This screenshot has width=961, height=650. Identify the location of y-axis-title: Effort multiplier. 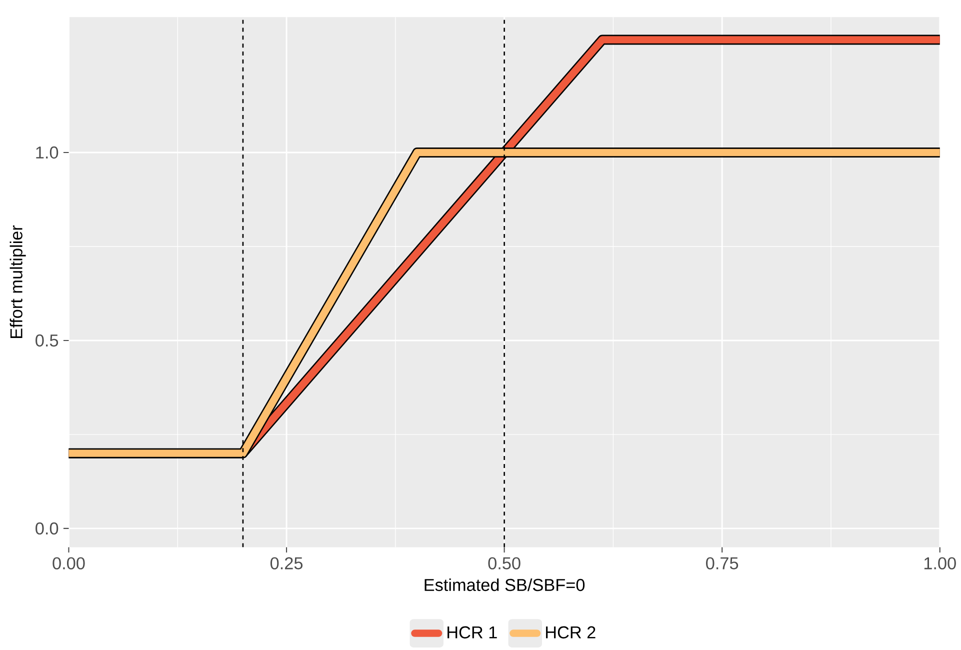
(18, 281).